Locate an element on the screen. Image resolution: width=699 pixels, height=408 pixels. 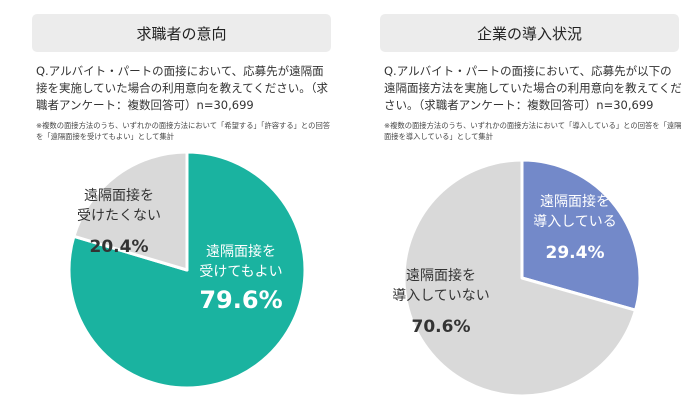
slice-category-label: 受けたくない is located at coordinates (119, 216).